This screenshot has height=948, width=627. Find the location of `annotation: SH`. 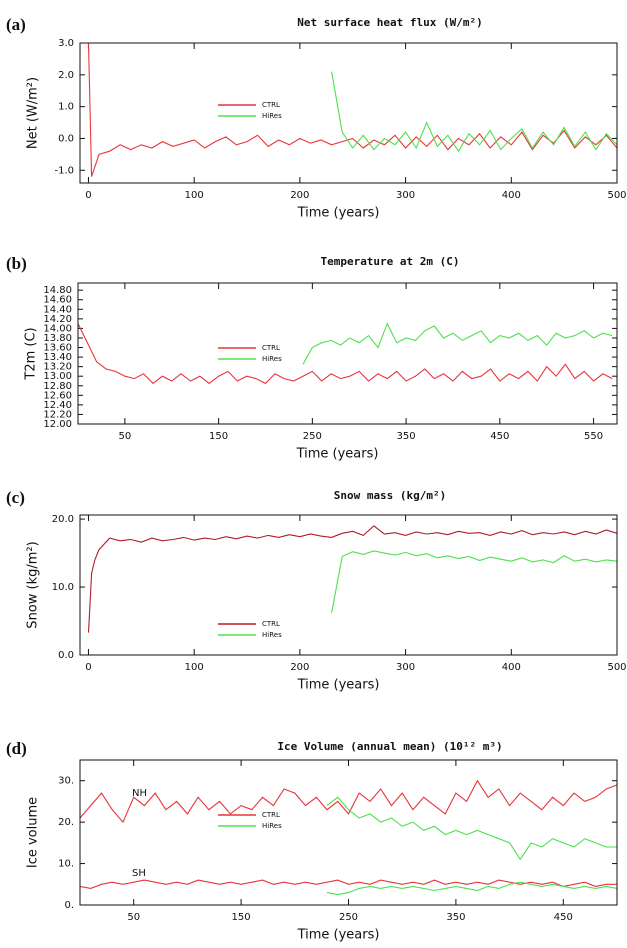

annotation: SH is located at coordinates (139, 873).